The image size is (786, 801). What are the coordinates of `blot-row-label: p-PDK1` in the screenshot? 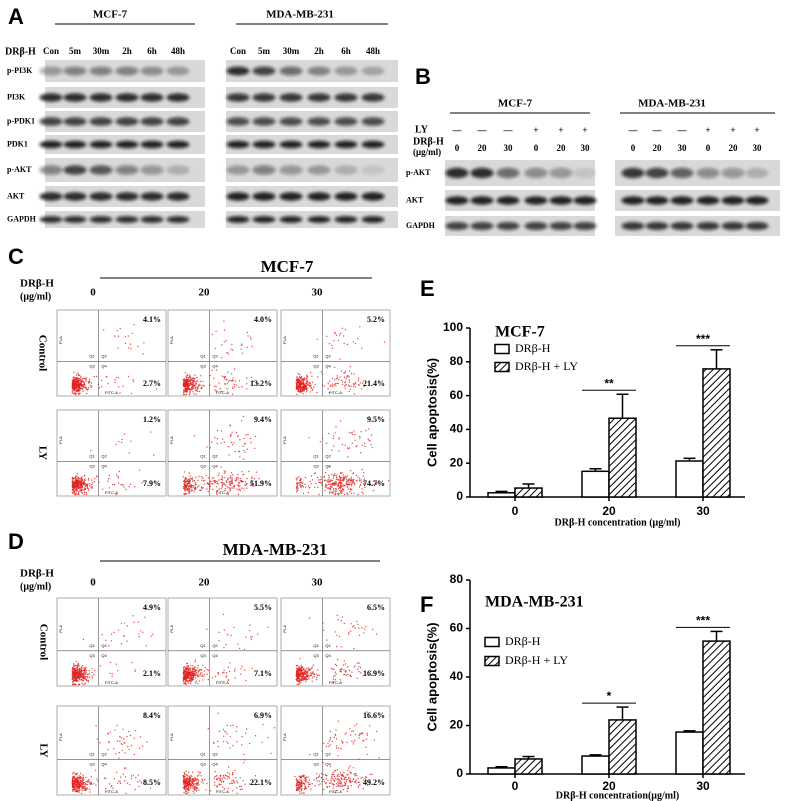 It's located at (21, 120).